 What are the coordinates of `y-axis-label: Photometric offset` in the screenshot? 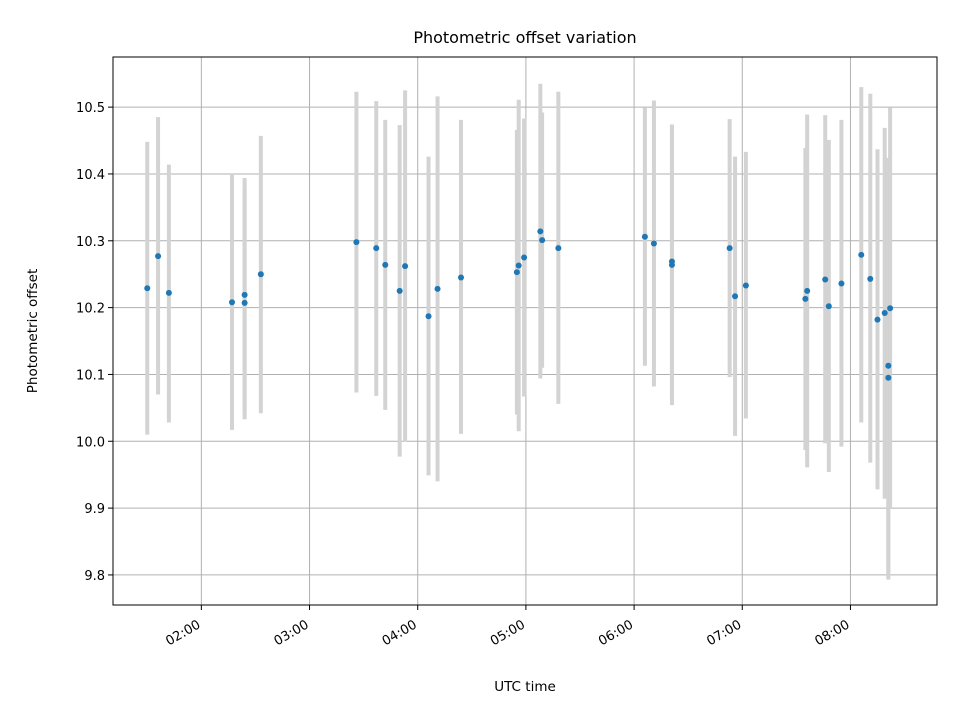 It's located at (33, 331).